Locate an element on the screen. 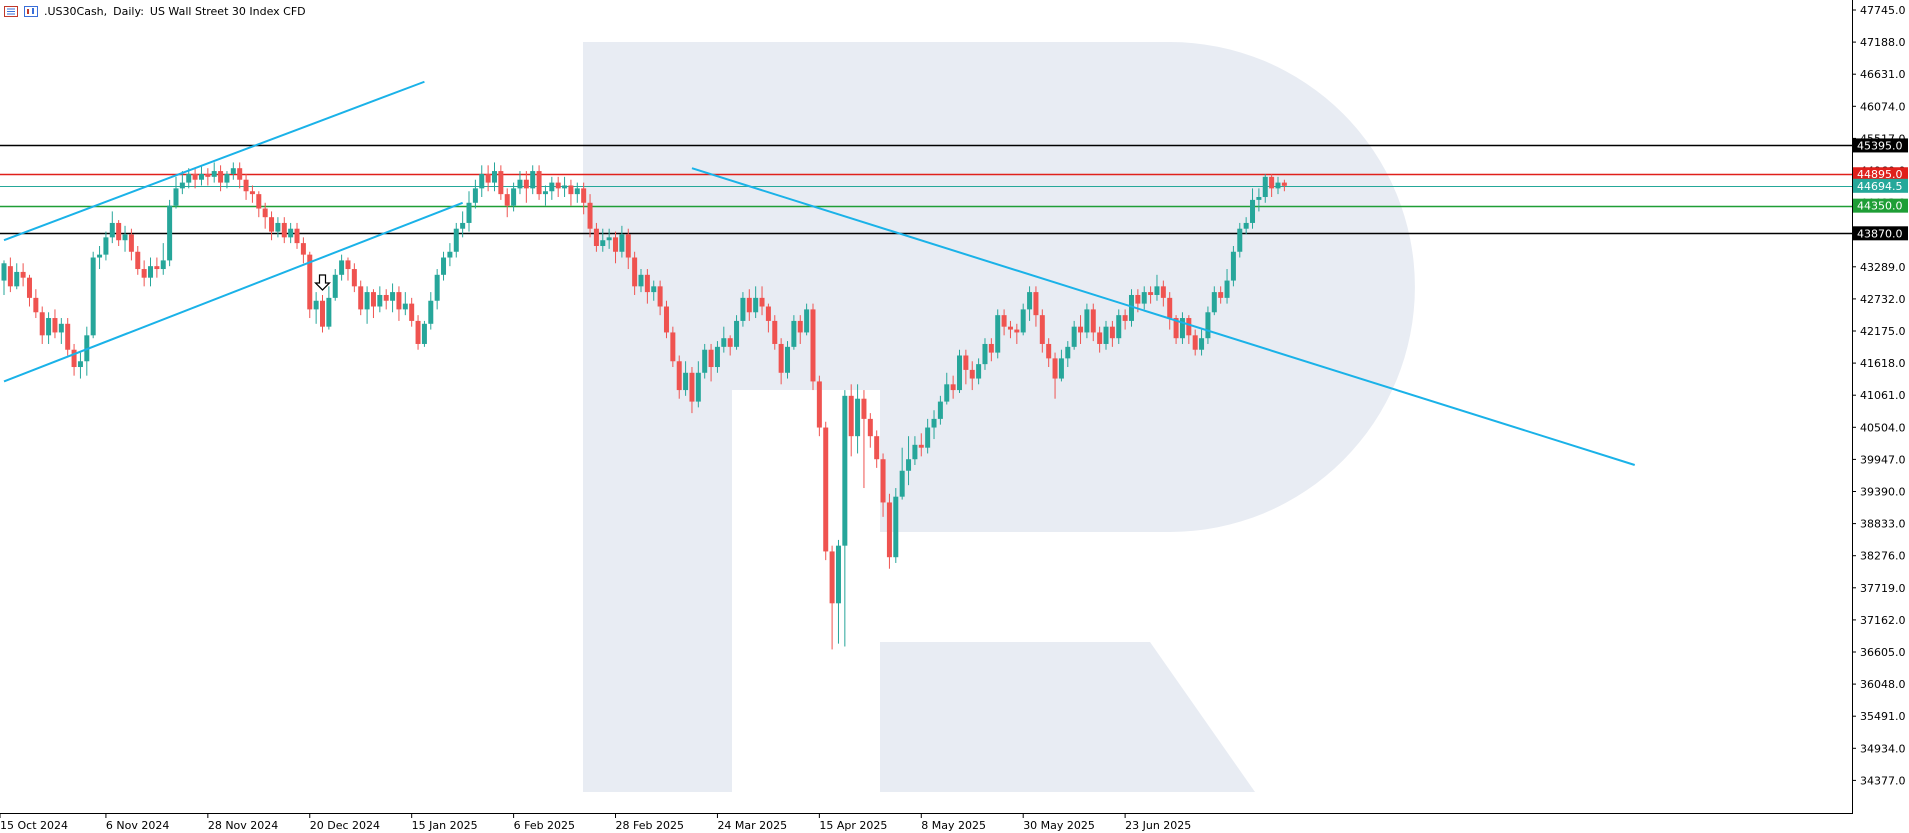  price-tag-label: 44694.5 is located at coordinates (1880, 186).